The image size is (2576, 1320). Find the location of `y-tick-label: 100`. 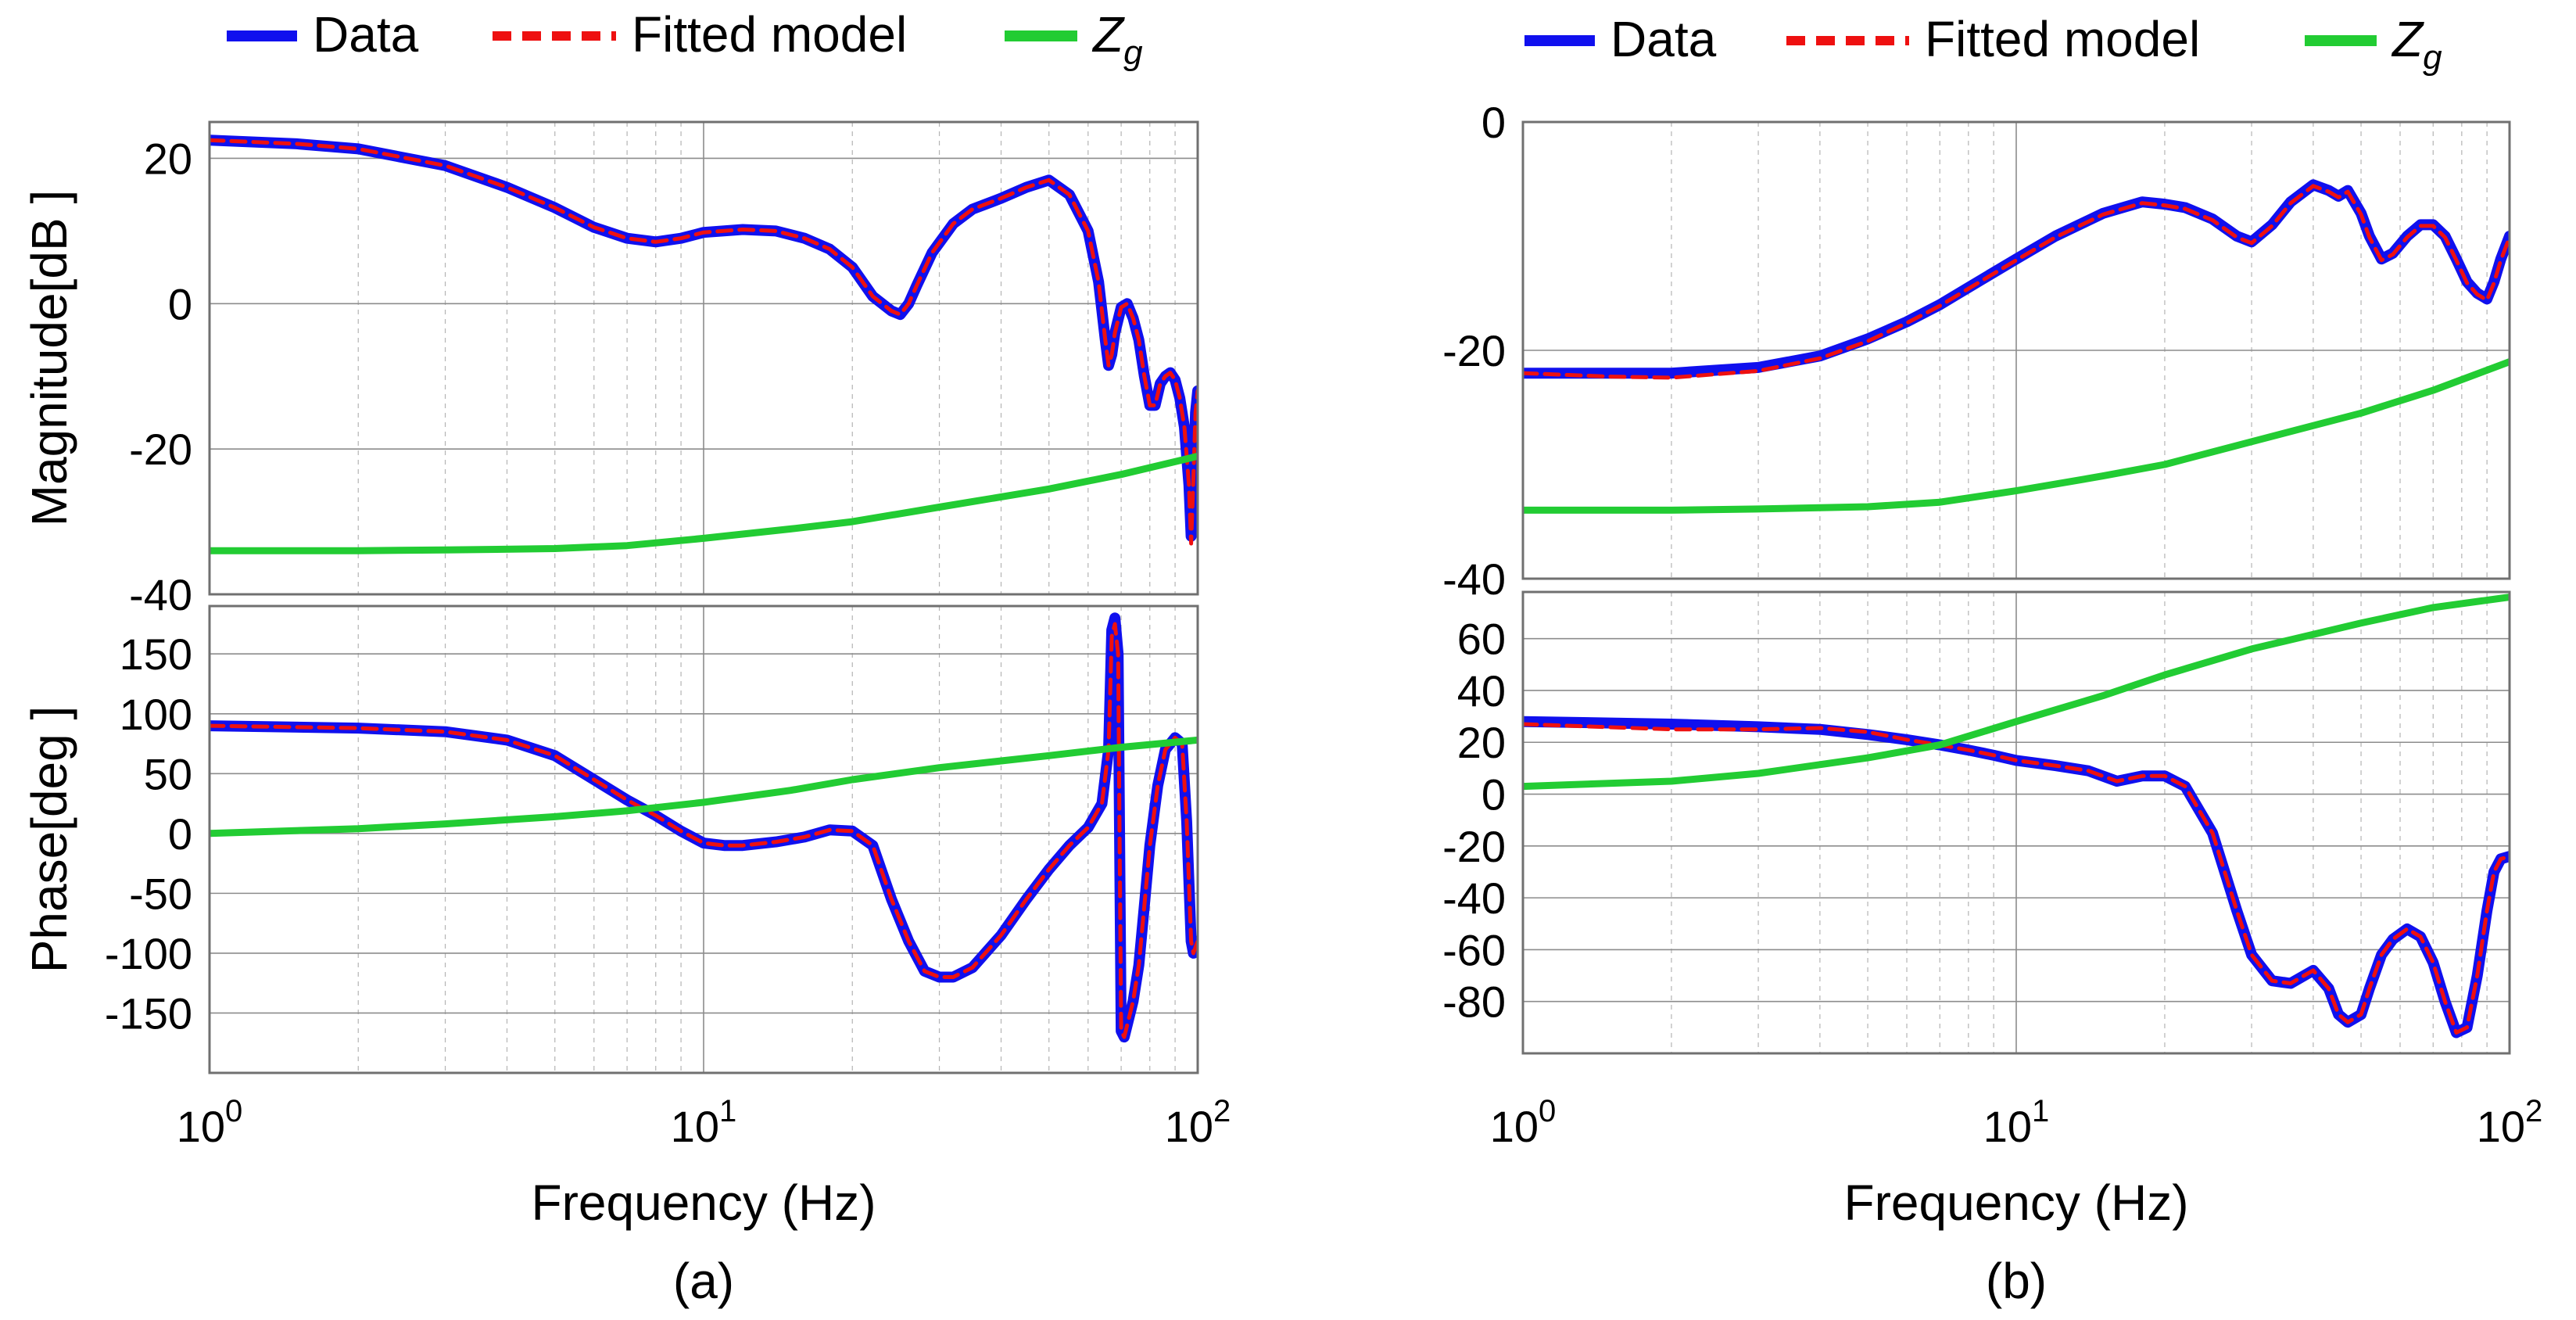

y-tick-label: 100 is located at coordinates (156, 714).